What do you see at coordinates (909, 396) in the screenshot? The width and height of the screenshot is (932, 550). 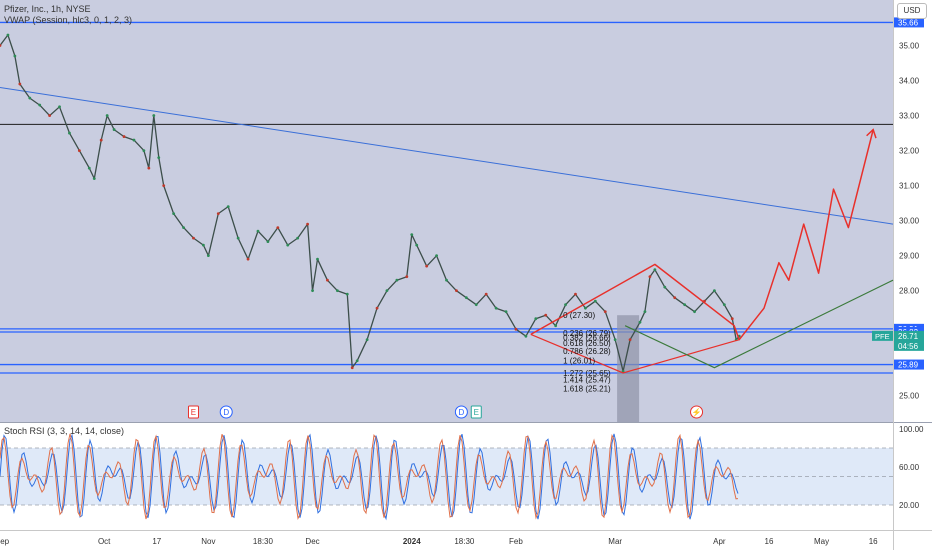 I see `price-axis-tick: 25.00` at bounding box center [909, 396].